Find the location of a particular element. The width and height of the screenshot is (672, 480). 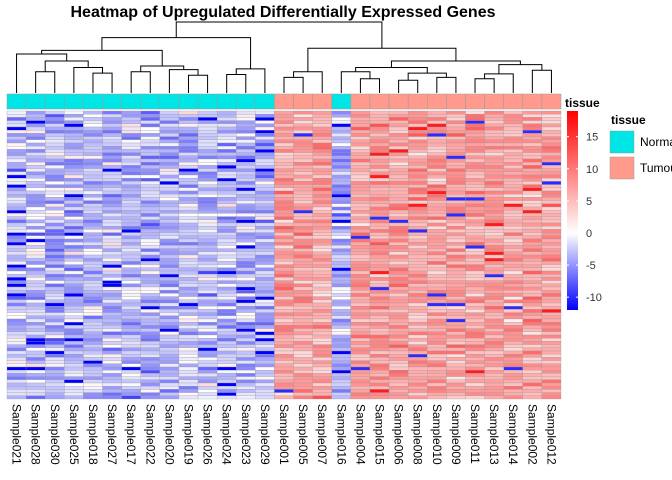

annotation-cell is located at coordinates (379, 101).